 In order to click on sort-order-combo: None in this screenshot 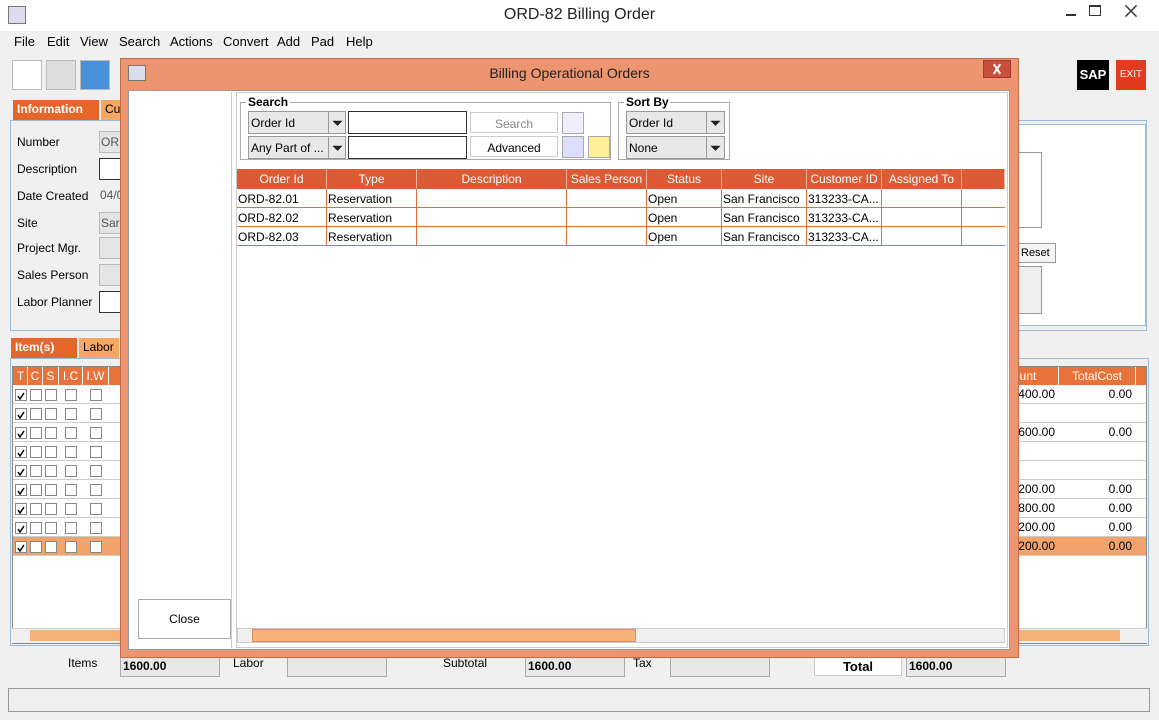, I will do `click(675, 147)`.